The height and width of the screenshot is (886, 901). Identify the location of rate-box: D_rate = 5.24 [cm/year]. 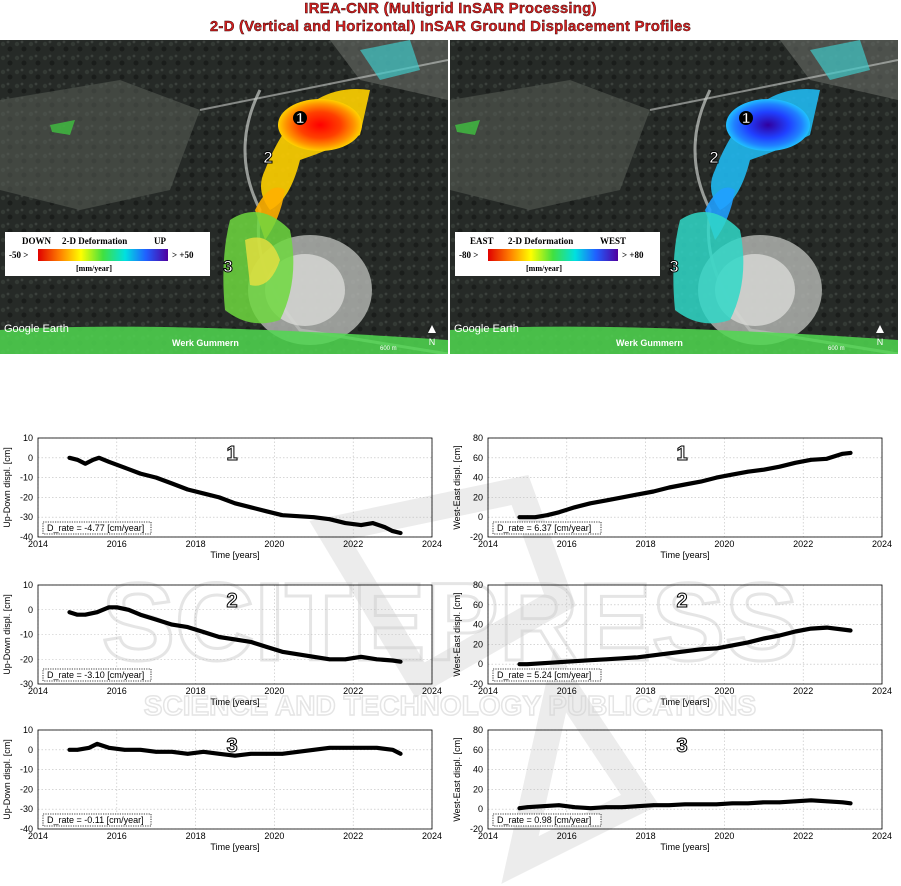
(547, 675).